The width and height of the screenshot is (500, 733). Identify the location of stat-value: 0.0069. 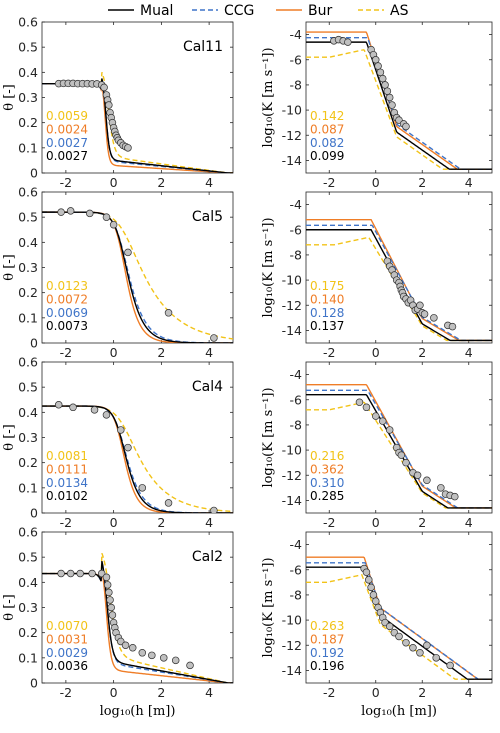
(67, 313).